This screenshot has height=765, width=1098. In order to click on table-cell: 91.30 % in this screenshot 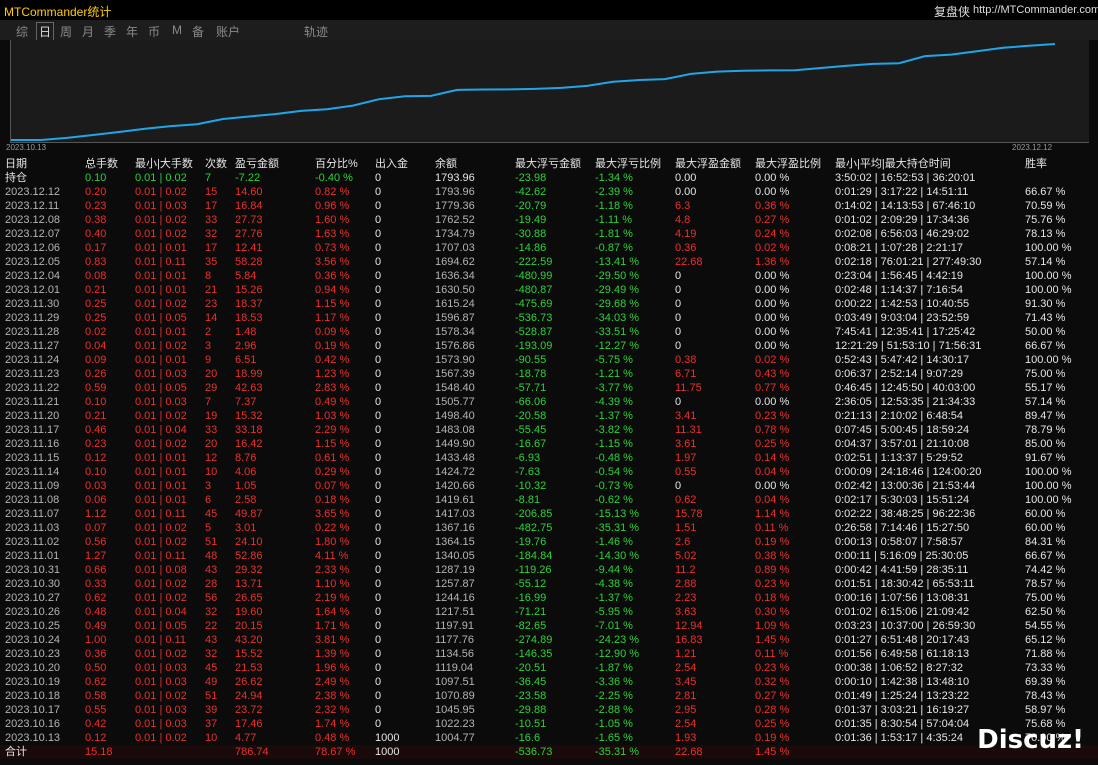, I will do `click(1045, 304)`.